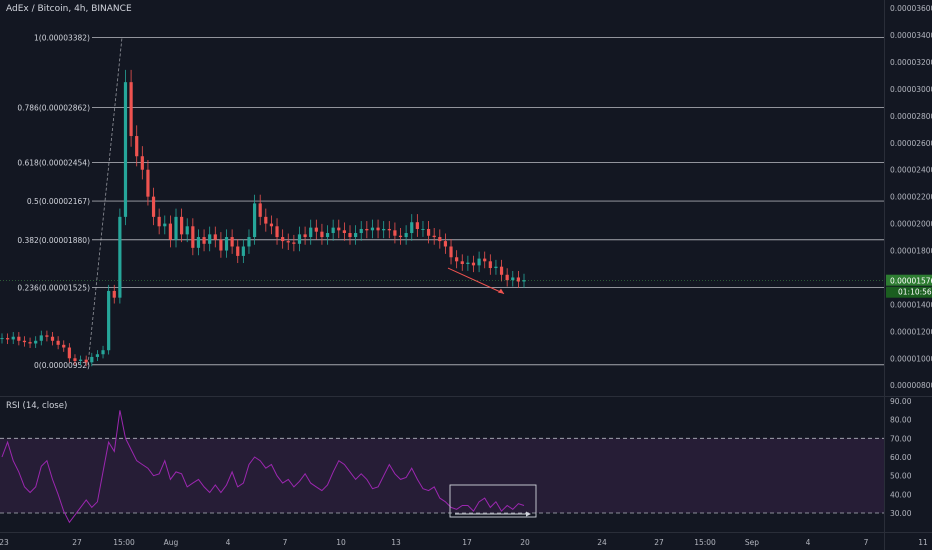  I want to click on price-tick-label: 0.00001400, so click(911, 304).